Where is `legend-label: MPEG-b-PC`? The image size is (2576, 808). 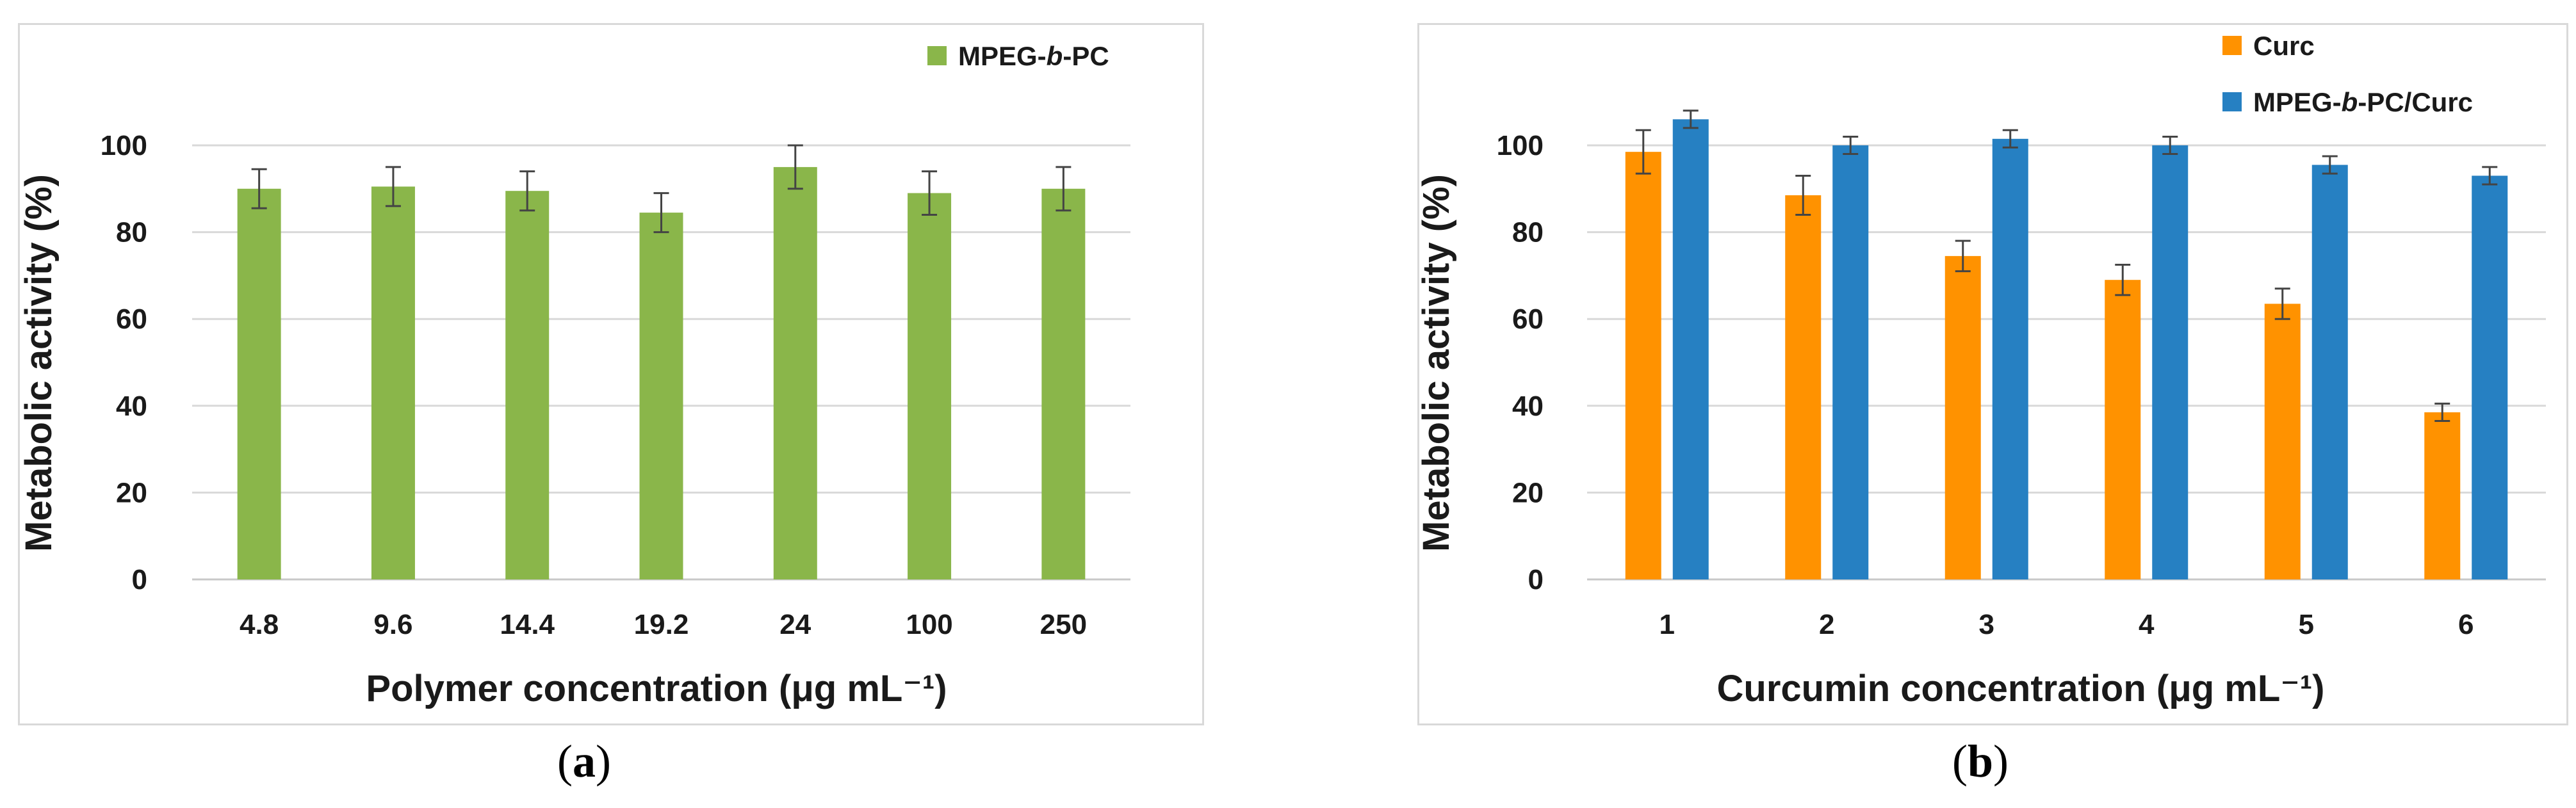
legend-label: MPEG-b-PC is located at coordinates (1033, 56).